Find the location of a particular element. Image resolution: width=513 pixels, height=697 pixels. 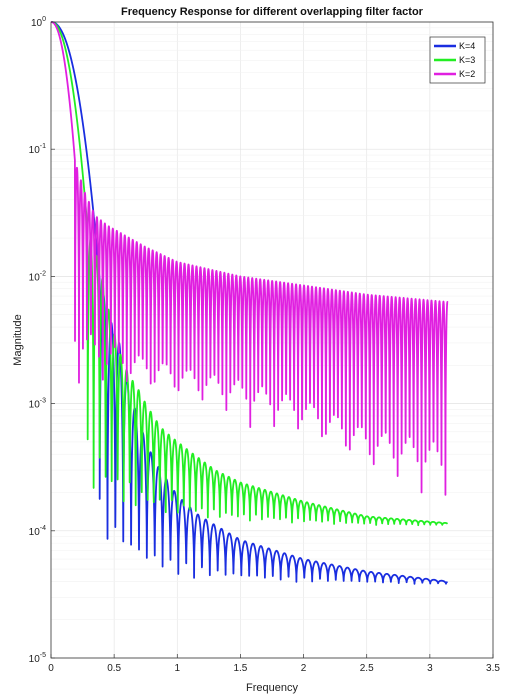

x-axis-label: Frequency is located at coordinates (272, 688).